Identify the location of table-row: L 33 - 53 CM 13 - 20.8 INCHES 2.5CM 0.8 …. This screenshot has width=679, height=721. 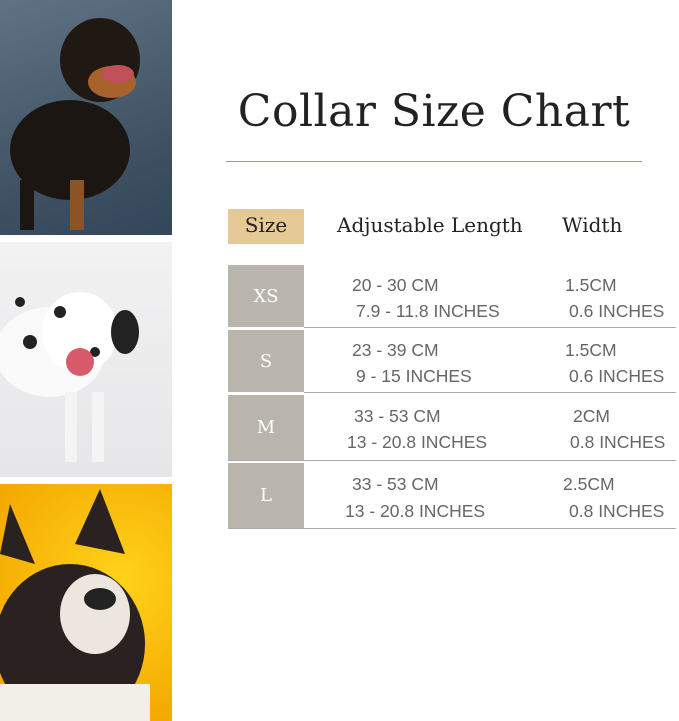
(452, 496).